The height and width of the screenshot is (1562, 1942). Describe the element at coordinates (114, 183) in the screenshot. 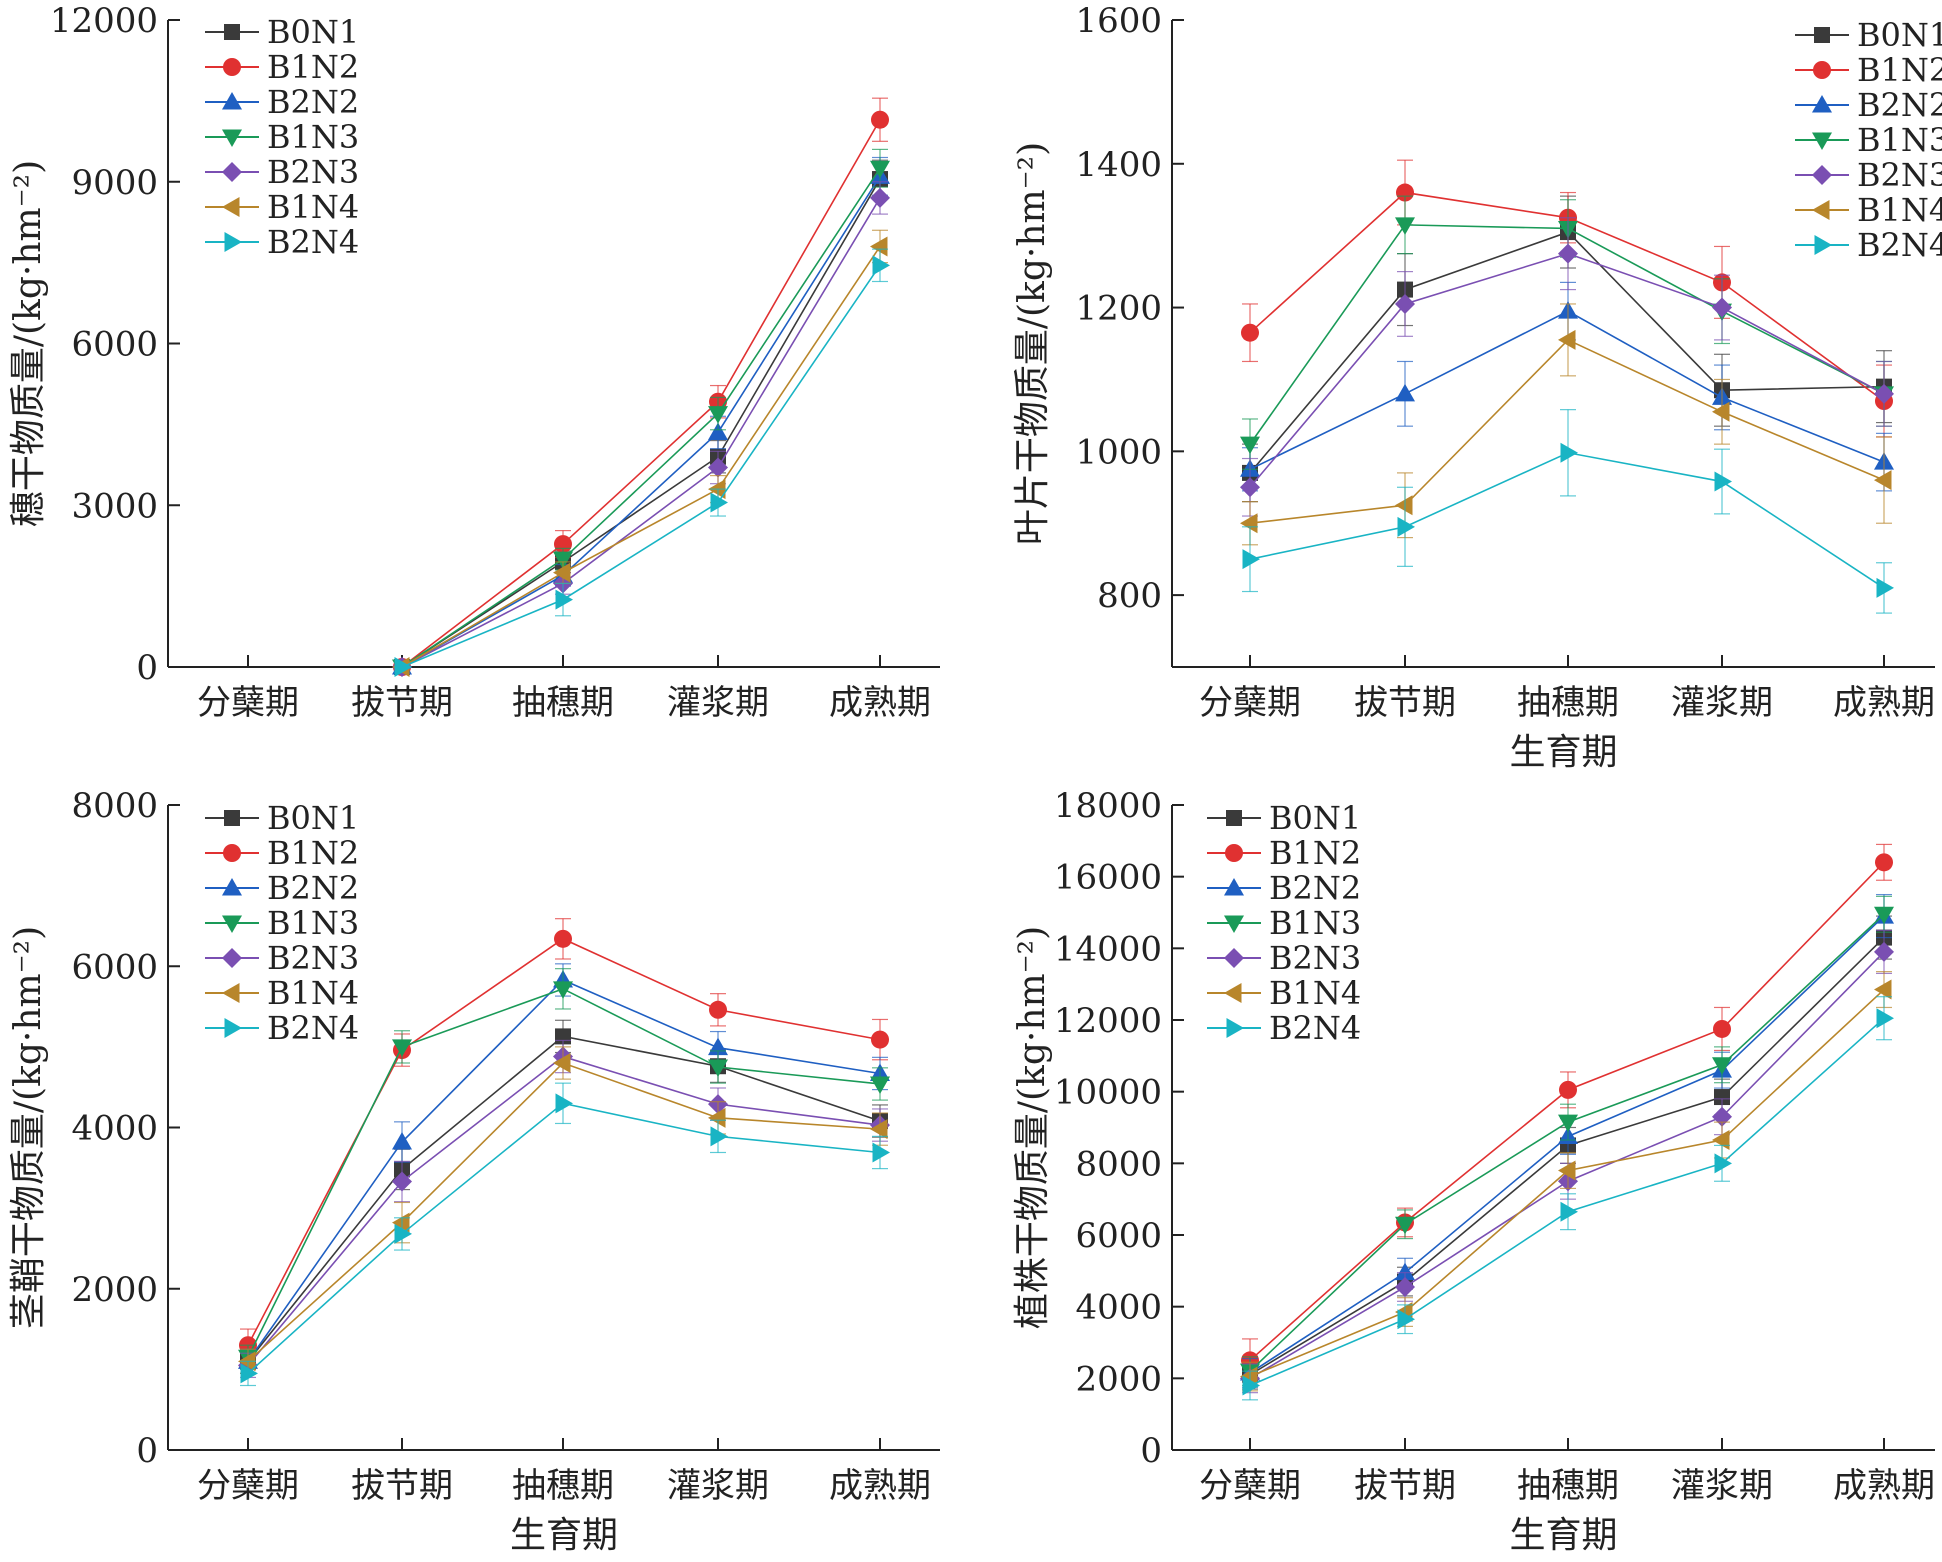

I see `y-tick-label: 9000` at that location.